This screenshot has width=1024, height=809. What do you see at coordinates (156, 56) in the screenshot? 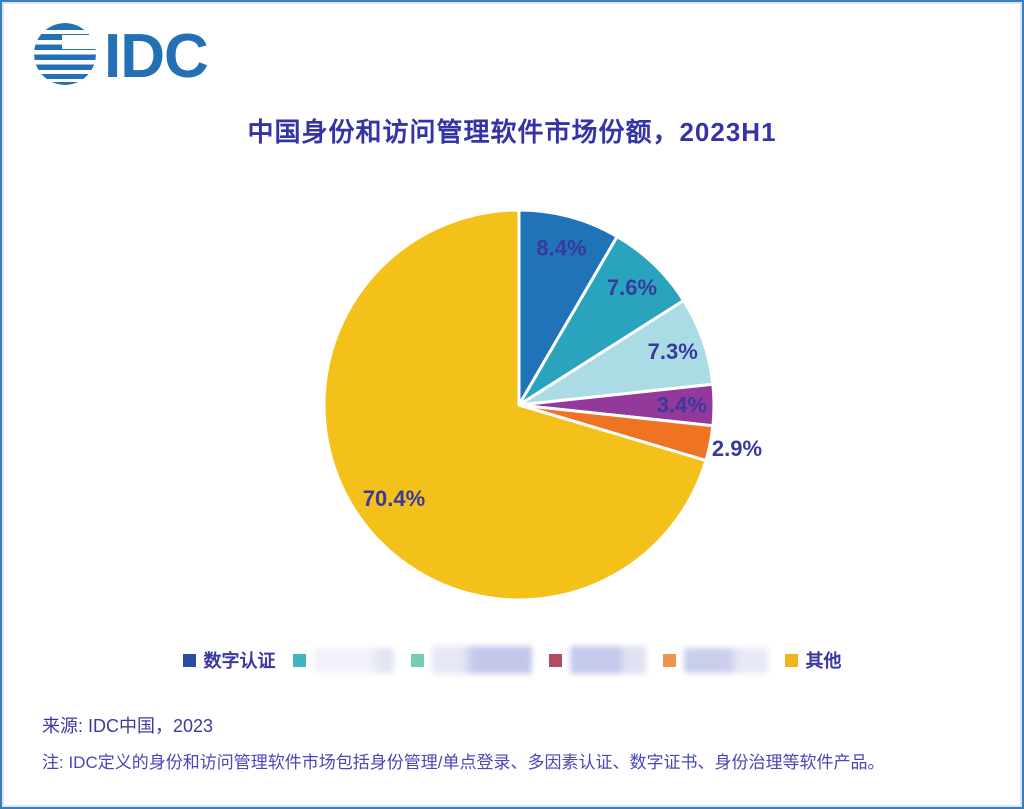
I see `idc-logo-text: IDC` at bounding box center [156, 56].